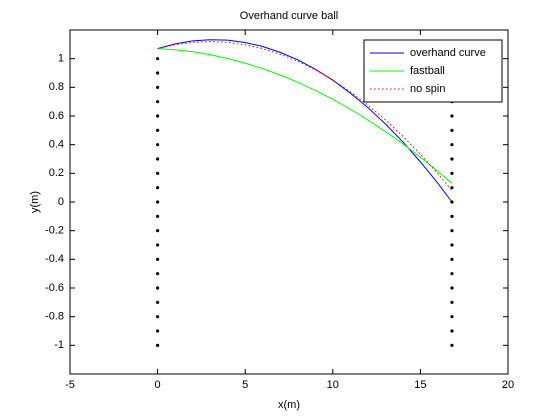 The height and width of the screenshot is (420, 560). Describe the element at coordinates (289, 405) in the screenshot. I see `x-axis-label: x(m)` at that location.